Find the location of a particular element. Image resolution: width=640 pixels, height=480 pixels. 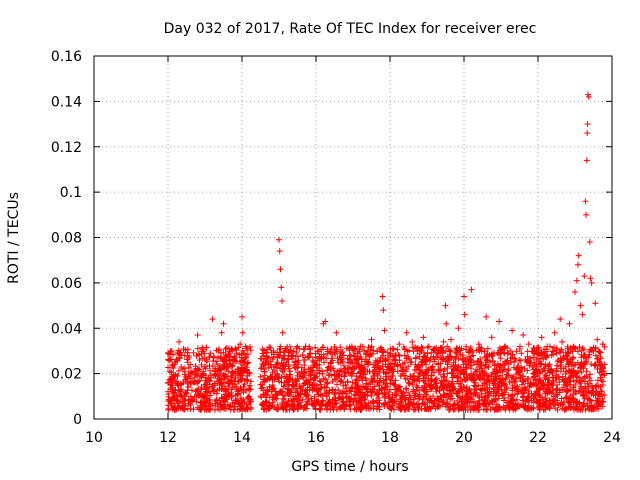

y-tick-label: 0.12 is located at coordinates (66, 148).